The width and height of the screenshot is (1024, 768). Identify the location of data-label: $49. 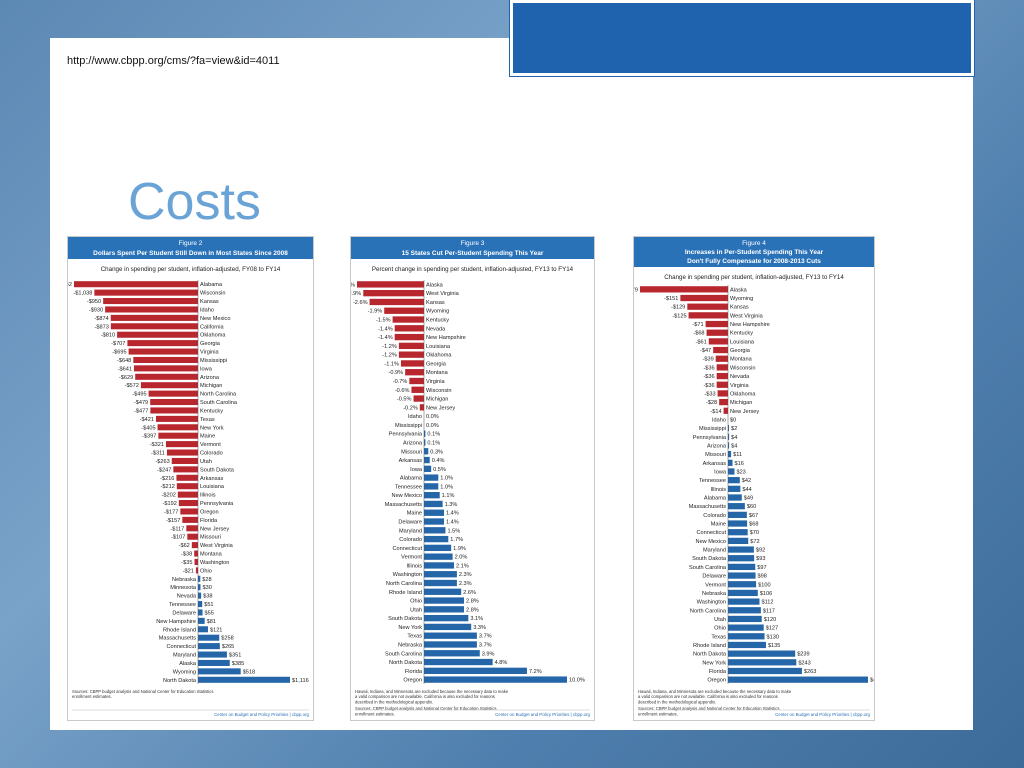
(748, 499).